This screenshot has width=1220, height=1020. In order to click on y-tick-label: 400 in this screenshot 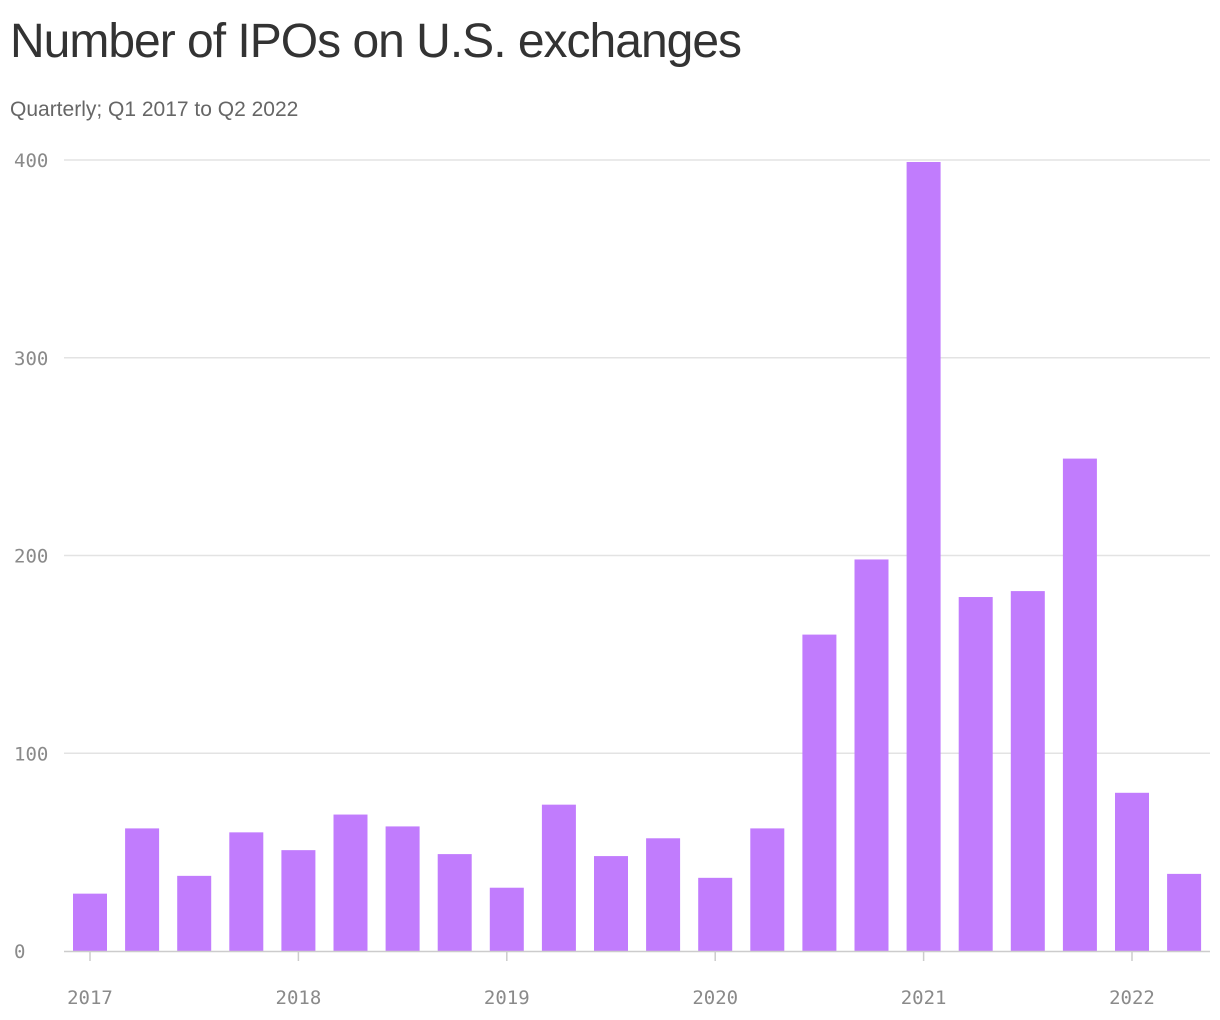, I will do `click(31, 161)`.